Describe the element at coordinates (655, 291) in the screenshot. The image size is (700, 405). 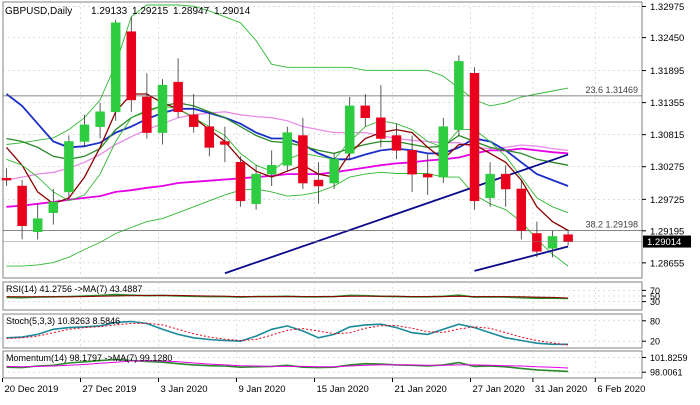
I see `panel-tick-label: 70` at that location.